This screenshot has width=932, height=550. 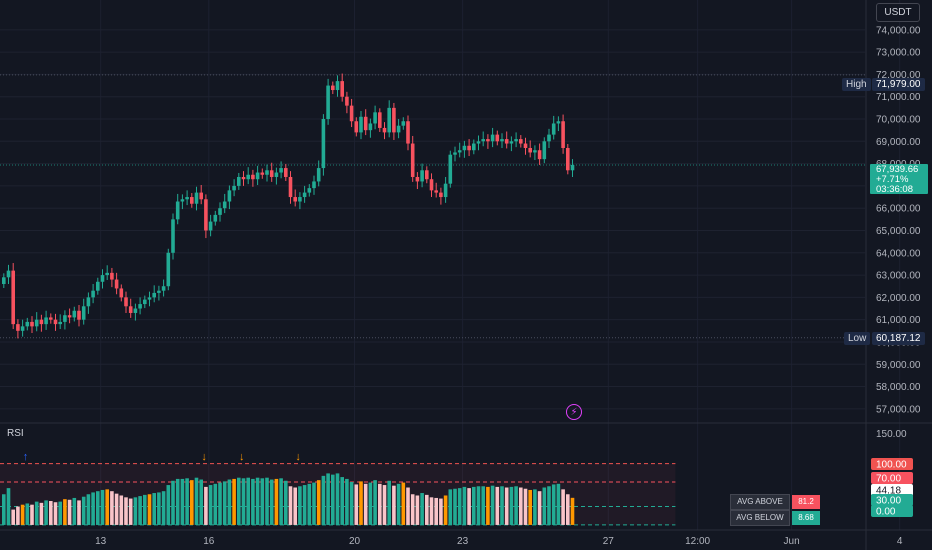 What do you see at coordinates (15, 433) in the screenshot?
I see `rsi-indicator-title: RSI` at bounding box center [15, 433].